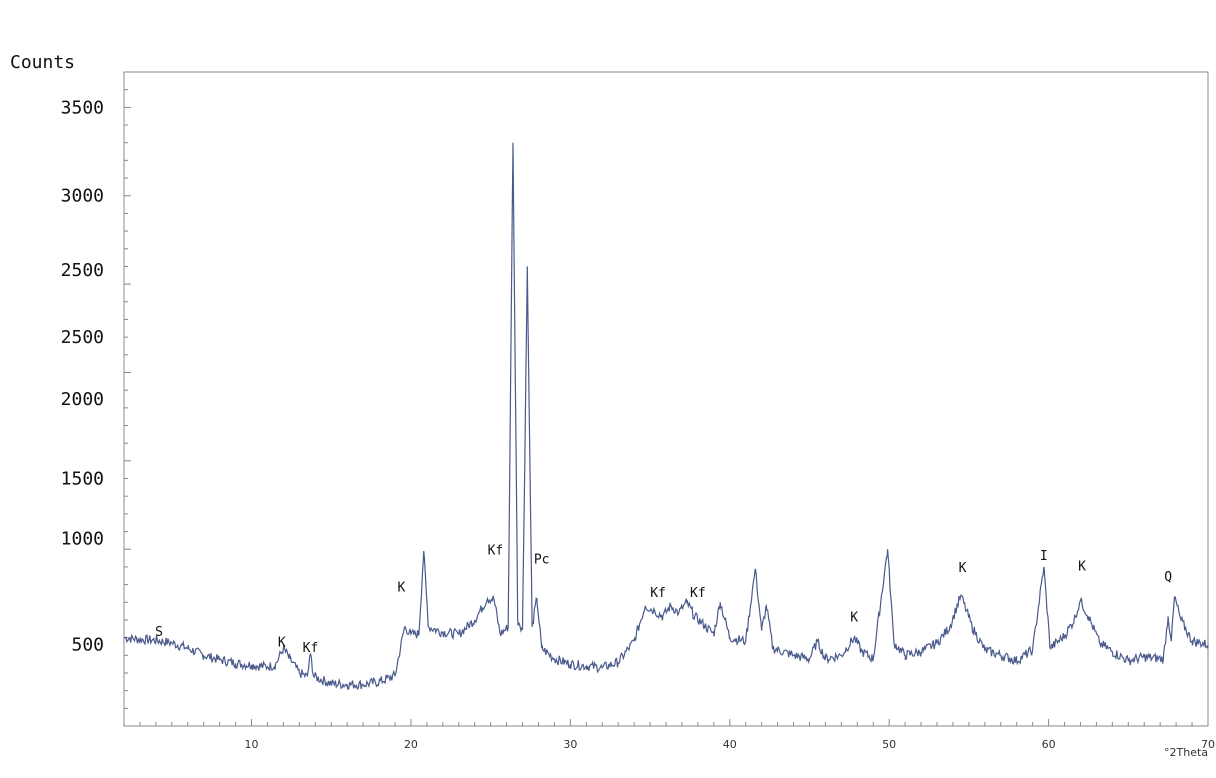 The width and height of the screenshot is (1216, 778). Describe the element at coordinates (159, 632) in the screenshot. I see `peak-label: S` at that location.